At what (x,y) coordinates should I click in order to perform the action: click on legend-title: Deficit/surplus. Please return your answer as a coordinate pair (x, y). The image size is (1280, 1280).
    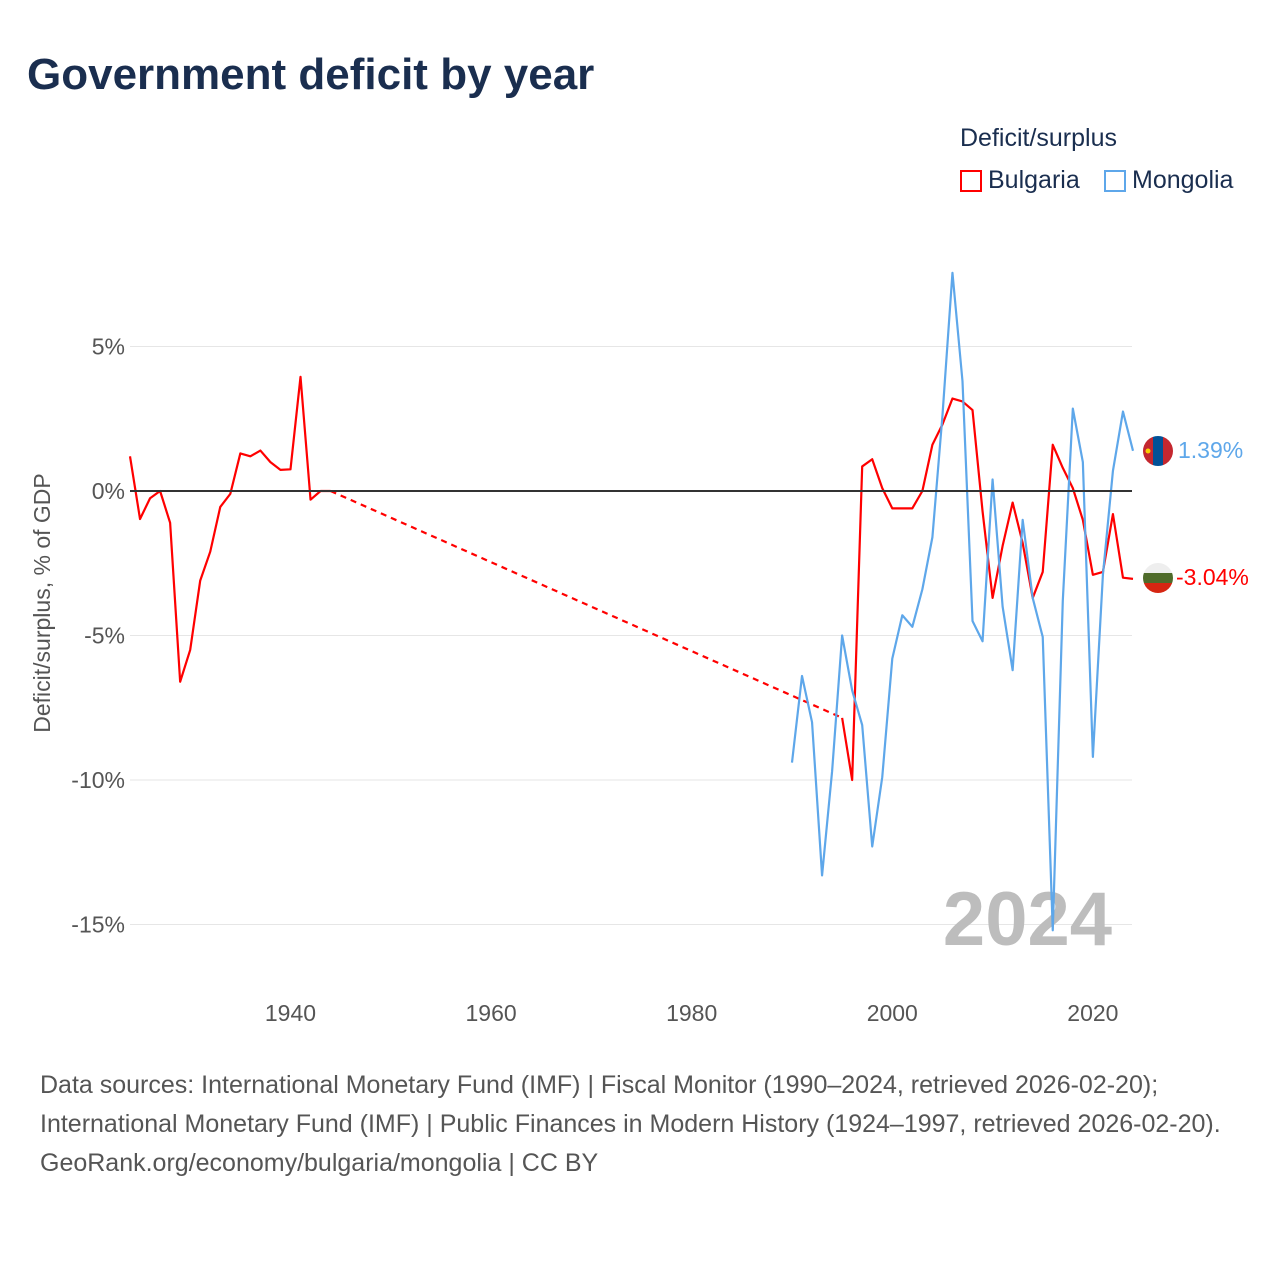
    Looking at the image, I should click on (1038, 138).